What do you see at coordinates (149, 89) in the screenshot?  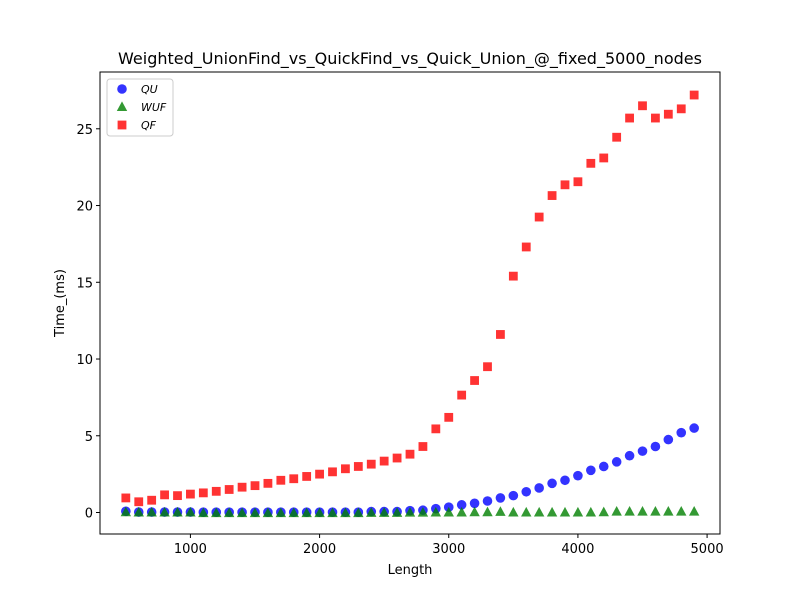 I see `legend-label-qu: QU` at bounding box center [149, 89].